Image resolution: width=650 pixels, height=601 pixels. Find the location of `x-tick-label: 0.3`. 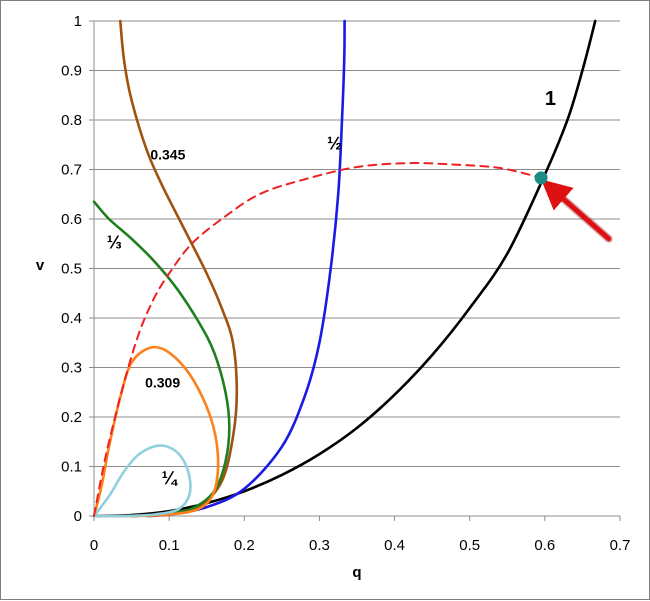

x-tick-label: 0.3 is located at coordinates (319, 545).